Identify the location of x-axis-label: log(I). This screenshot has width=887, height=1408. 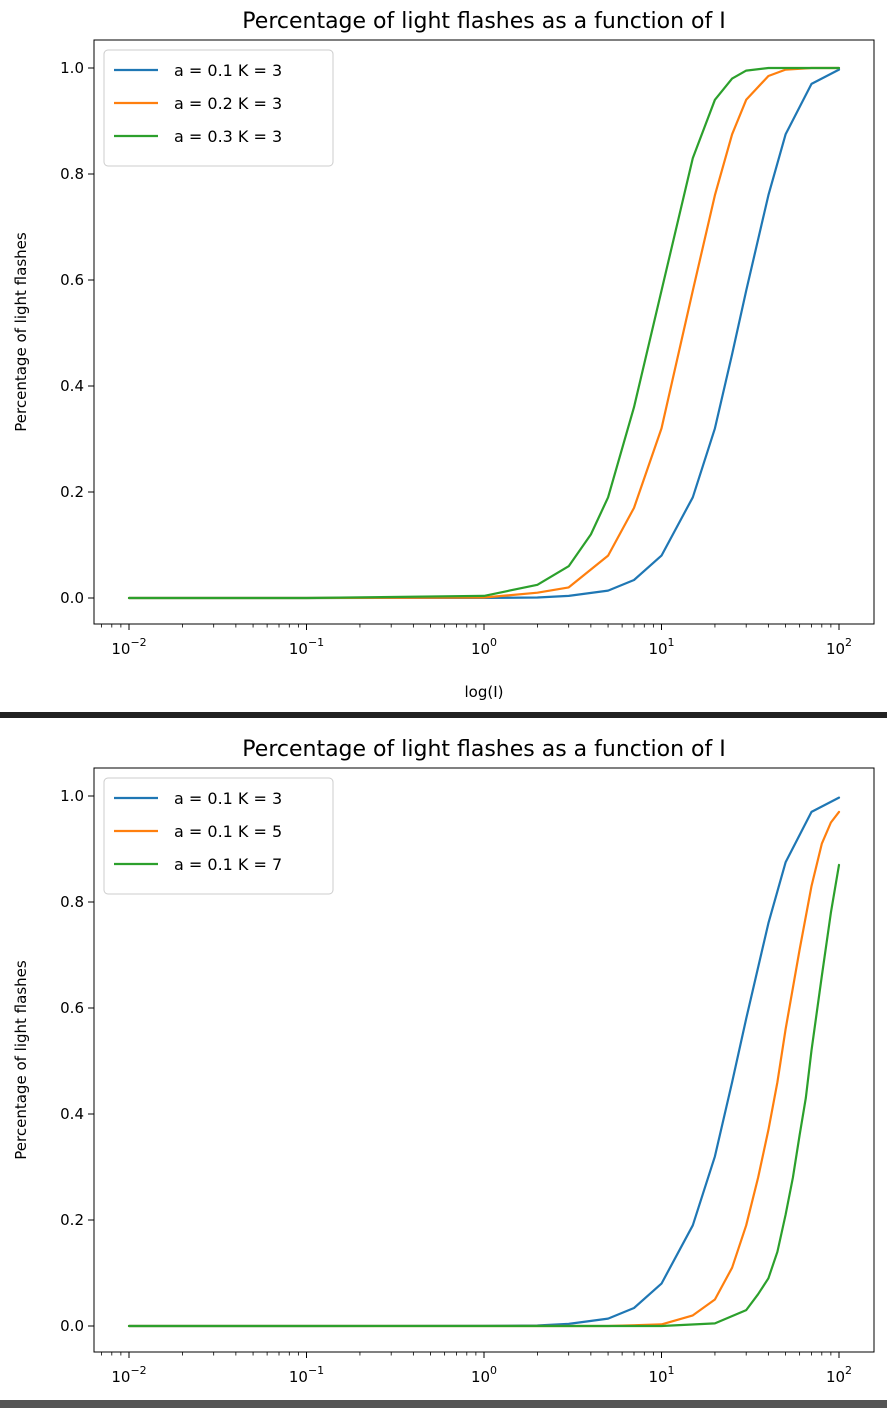
(484, 692).